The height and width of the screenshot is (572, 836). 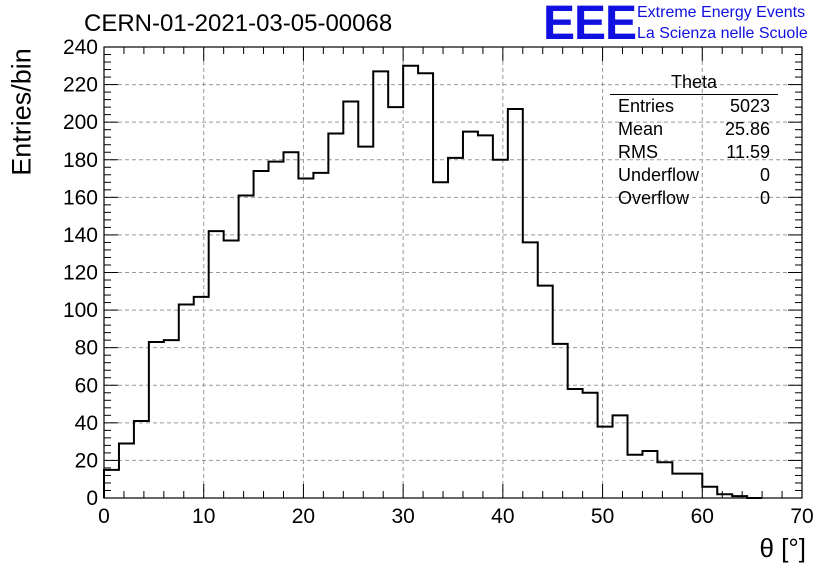 I want to click on y-axis-label: Entries/bin, so click(x=21, y=112).